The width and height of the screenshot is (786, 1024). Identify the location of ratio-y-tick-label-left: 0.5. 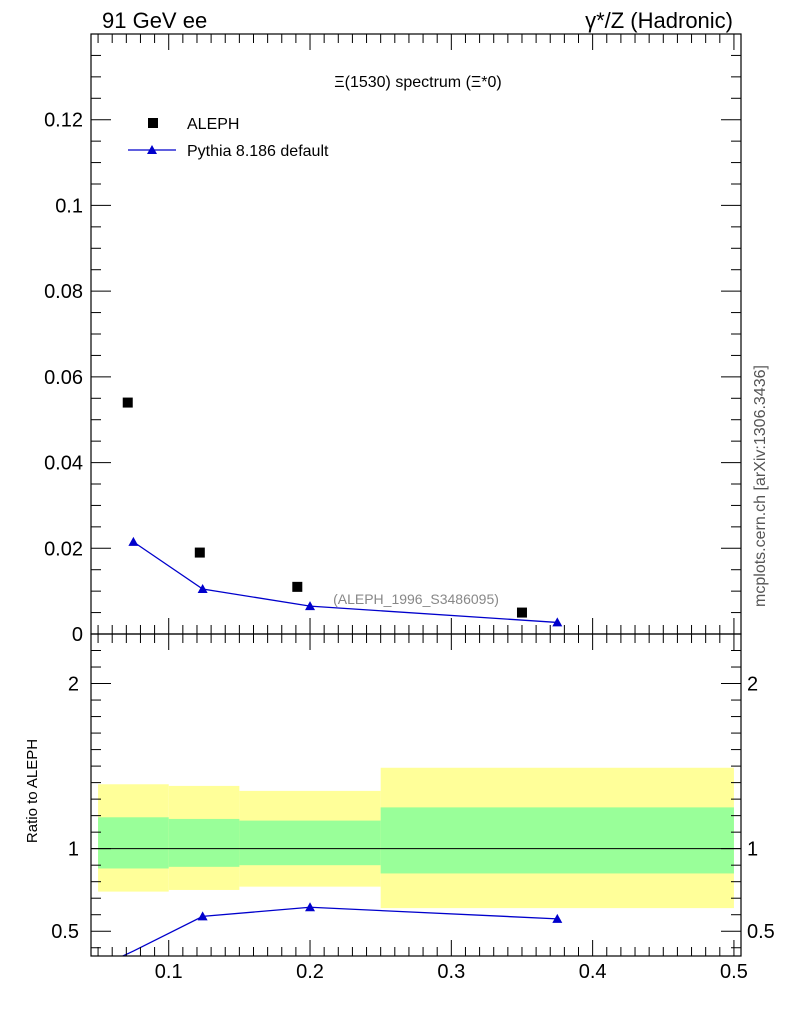
(65, 932).